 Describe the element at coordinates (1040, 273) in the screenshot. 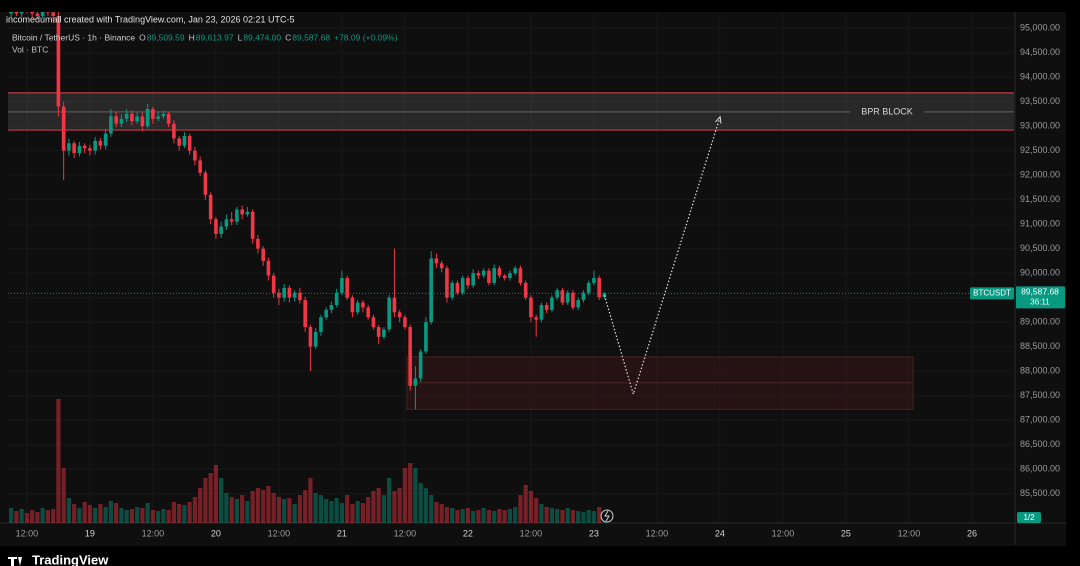

I see `y-tick-label: 90,000.00` at that location.